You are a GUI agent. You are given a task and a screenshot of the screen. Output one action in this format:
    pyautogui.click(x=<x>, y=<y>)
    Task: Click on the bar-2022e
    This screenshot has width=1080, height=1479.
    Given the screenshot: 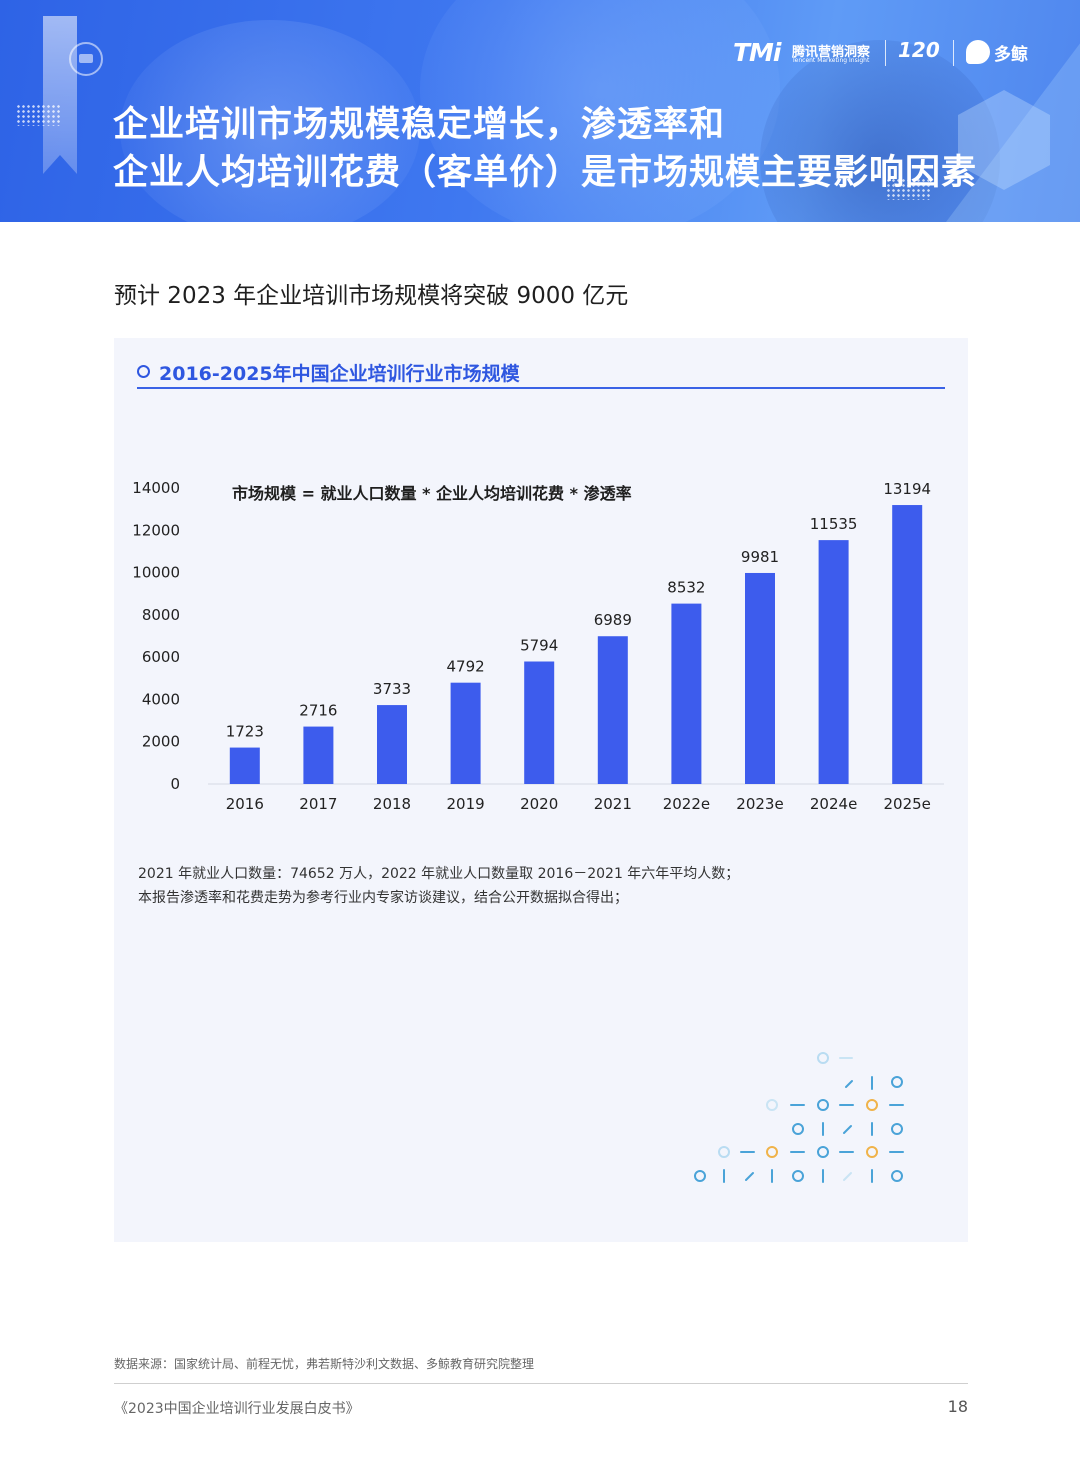 What is the action you would take?
    pyautogui.click(x=686, y=693)
    